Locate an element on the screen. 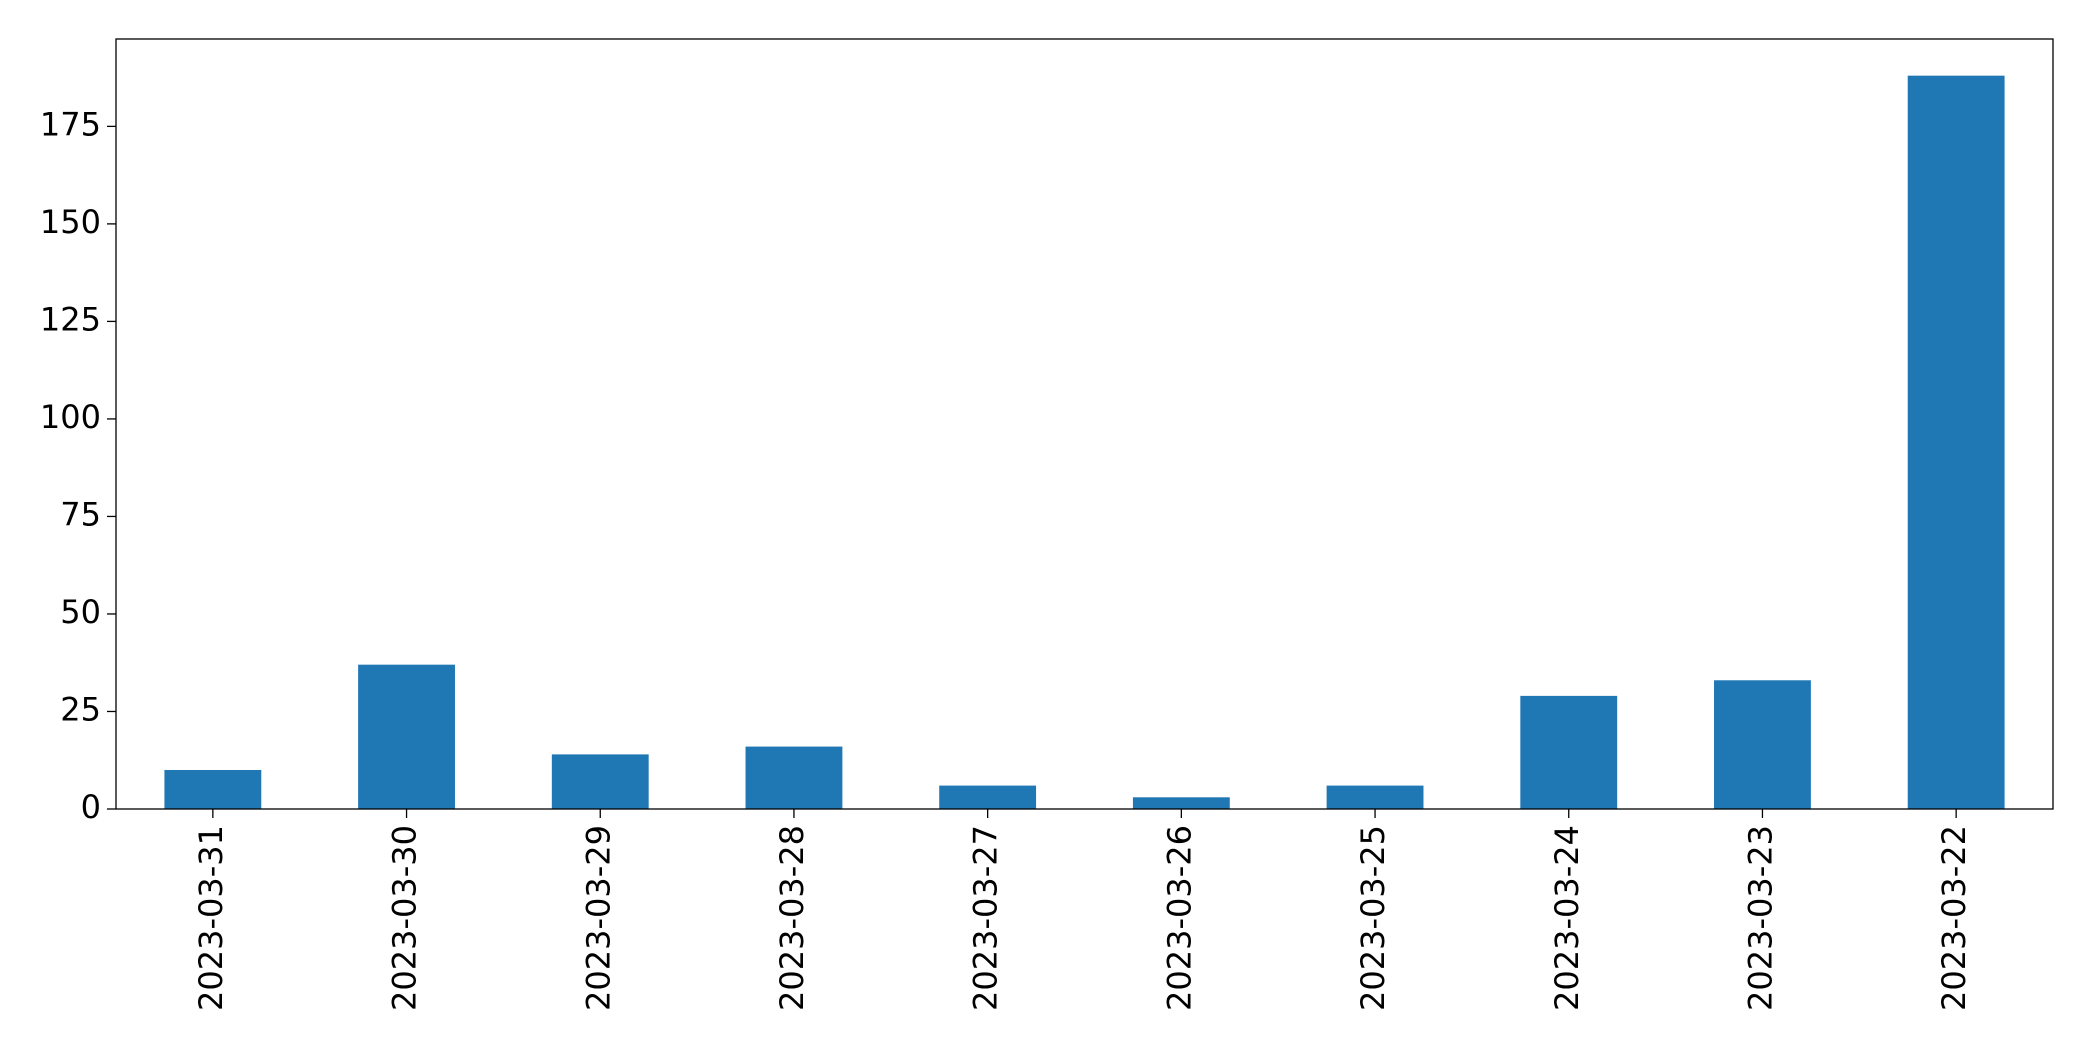 This screenshot has width=2093, height=1061. x-tick-label: 2023-03-25 is located at coordinates (1373, 918).